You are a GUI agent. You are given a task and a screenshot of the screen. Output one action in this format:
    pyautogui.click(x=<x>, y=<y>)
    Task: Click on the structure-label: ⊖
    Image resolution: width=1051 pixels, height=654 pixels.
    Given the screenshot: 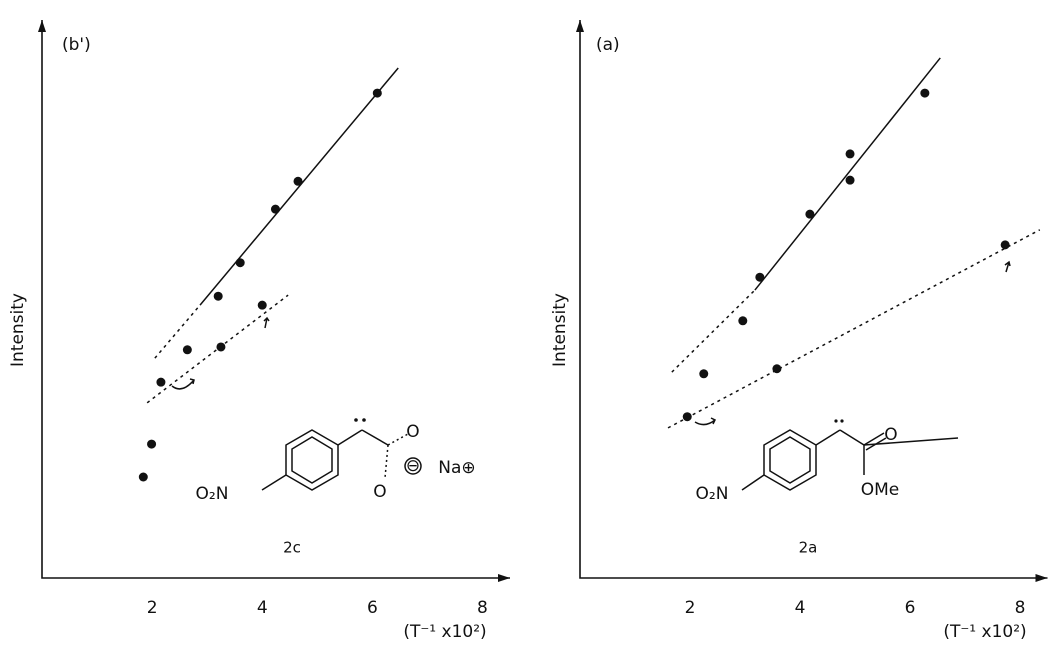 What is the action you would take?
    pyautogui.click(x=413, y=466)
    